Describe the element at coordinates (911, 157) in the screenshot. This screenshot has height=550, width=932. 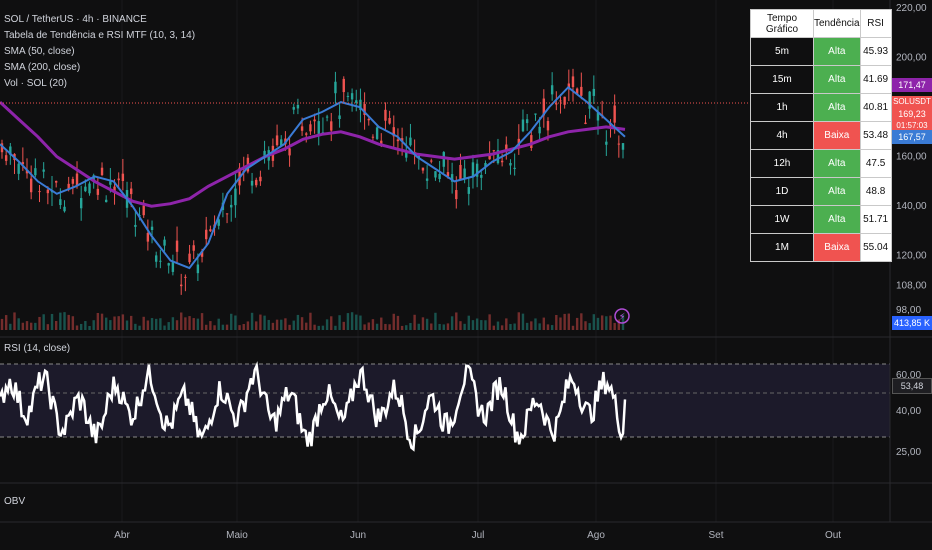
I see `price-tick-label: 160,00` at that location.